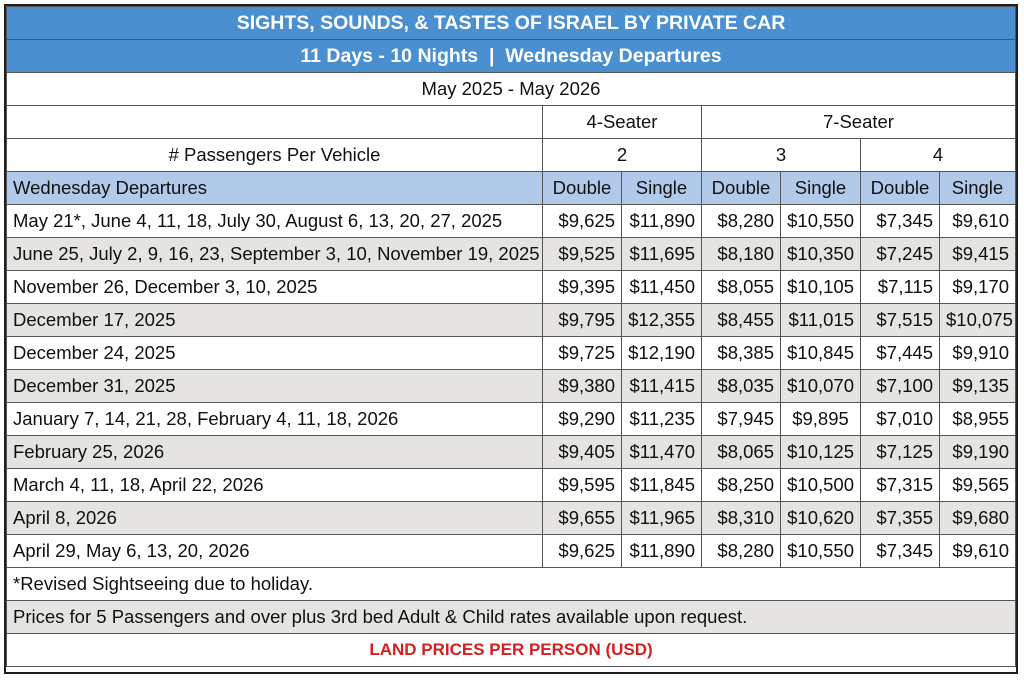  I want to click on passenger-count: 3, so click(781, 155).